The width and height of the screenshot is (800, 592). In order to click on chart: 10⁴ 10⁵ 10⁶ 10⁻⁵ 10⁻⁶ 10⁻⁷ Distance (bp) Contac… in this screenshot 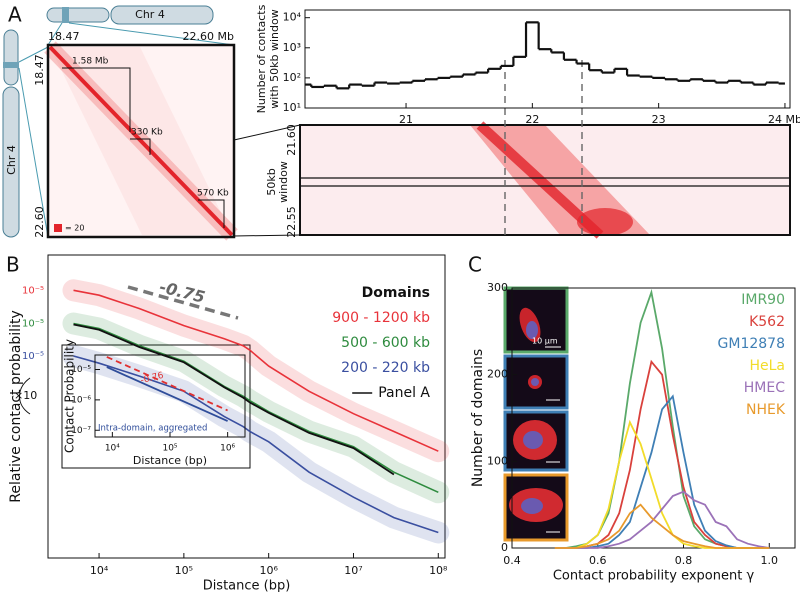, I will do `click(154, 403)`.